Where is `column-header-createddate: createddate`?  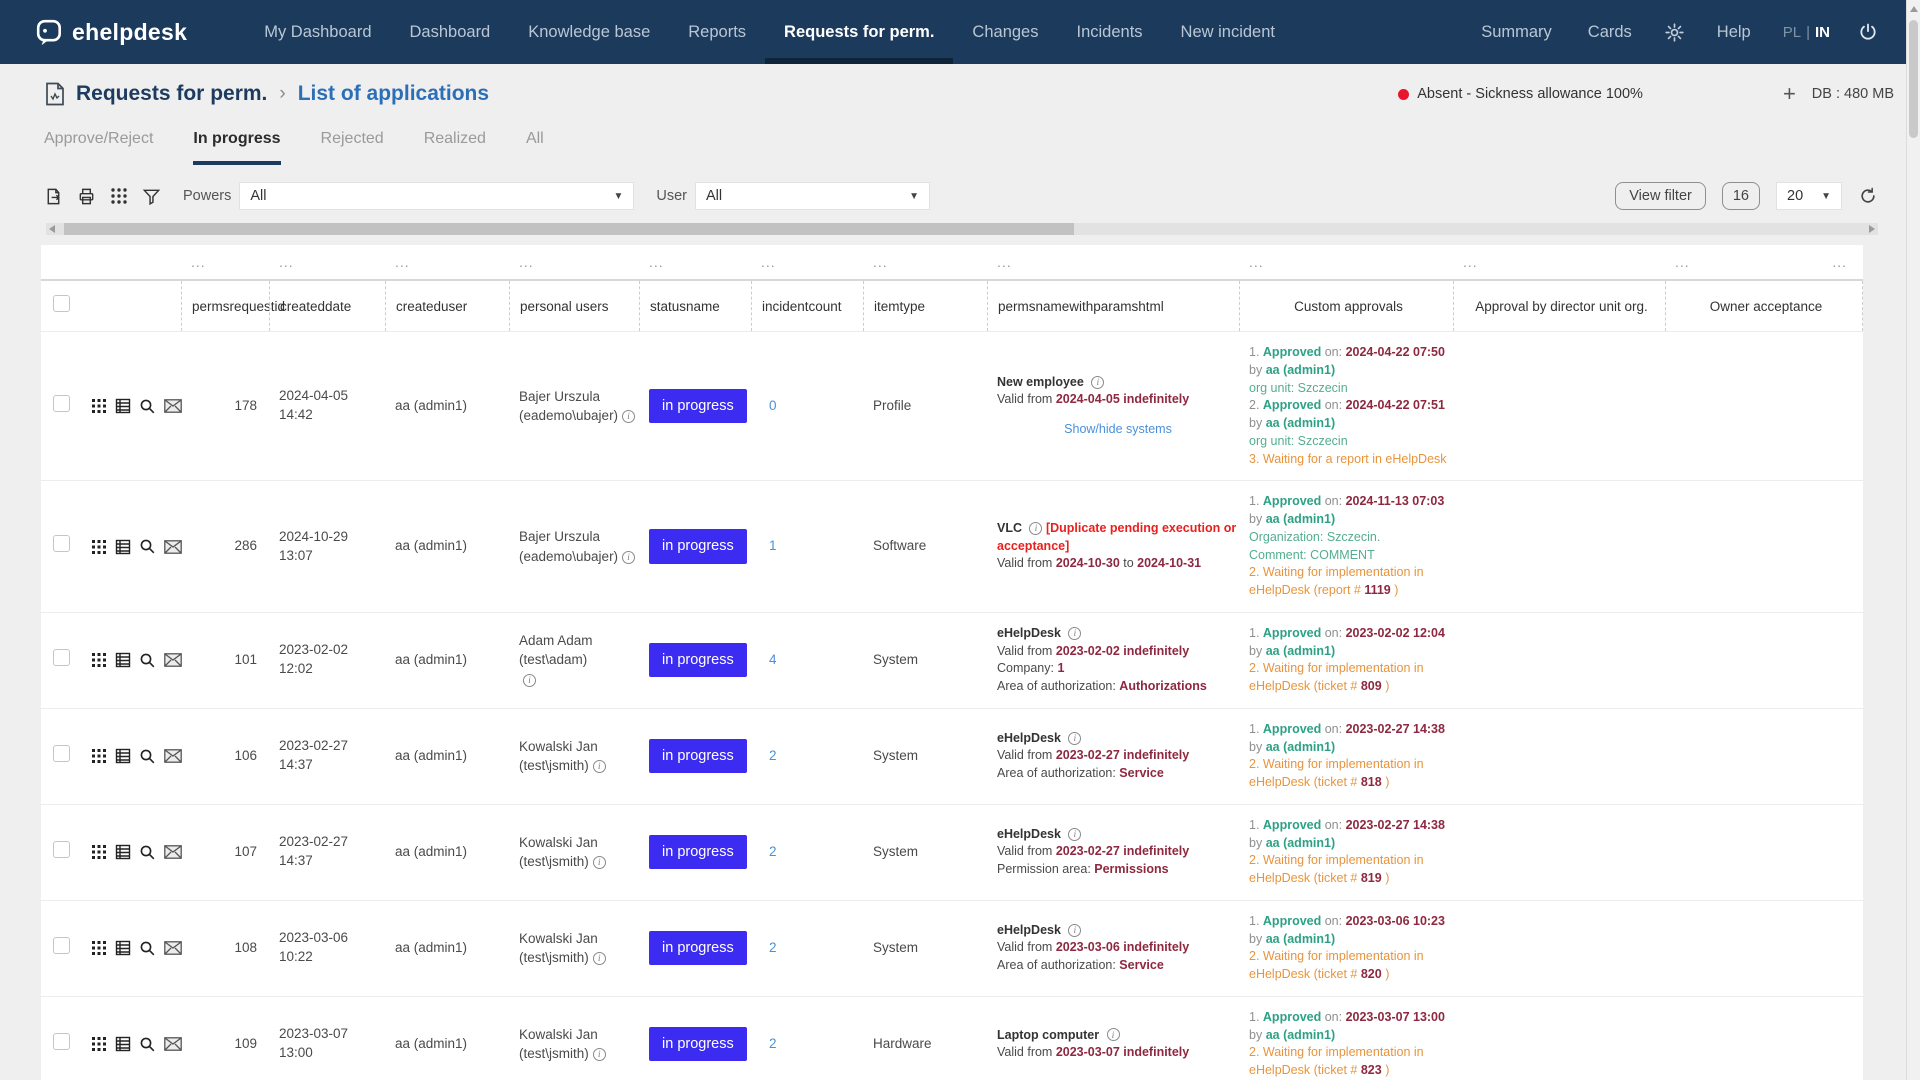
column-header-createddate: createddate is located at coordinates (327, 306).